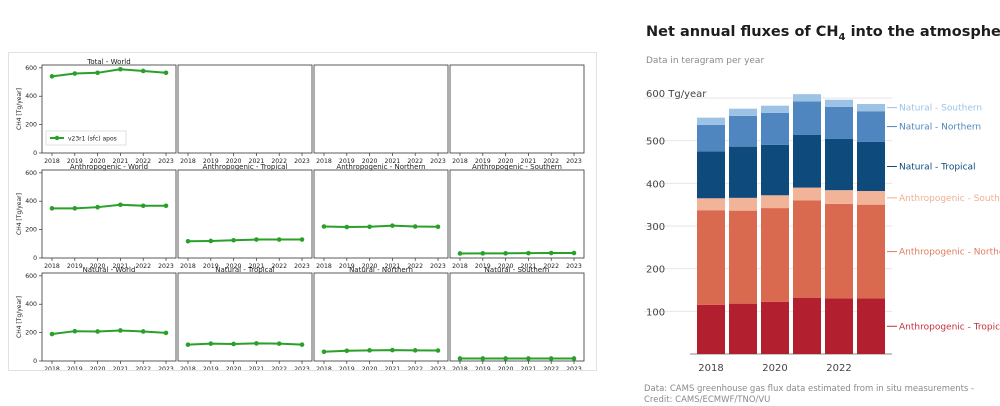 This screenshot has width=1000, height=406. Describe the element at coordinates (380, 167) in the screenshot. I see `subplot-title: Anthropogenic - Northern` at that location.